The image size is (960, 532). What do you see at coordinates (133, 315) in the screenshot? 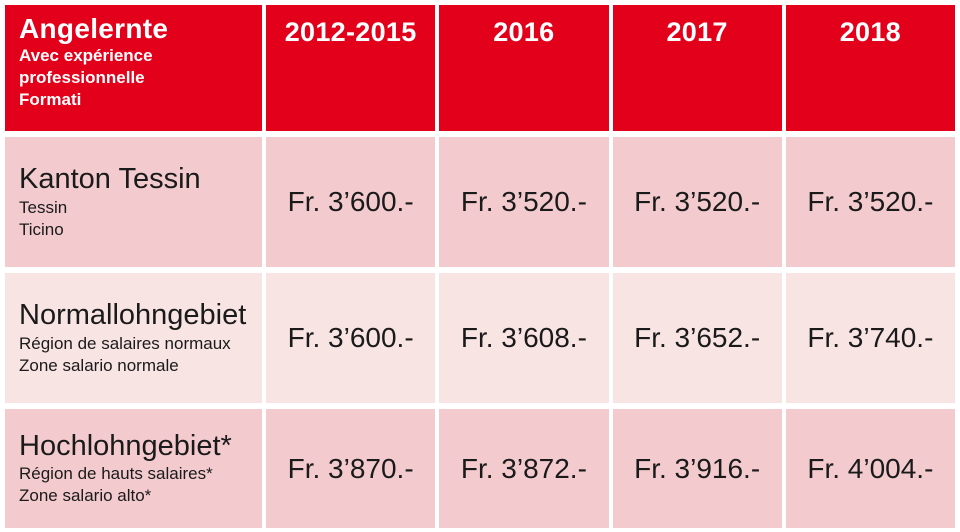
I see `row-title: Normallohngebiet` at bounding box center [133, 315].